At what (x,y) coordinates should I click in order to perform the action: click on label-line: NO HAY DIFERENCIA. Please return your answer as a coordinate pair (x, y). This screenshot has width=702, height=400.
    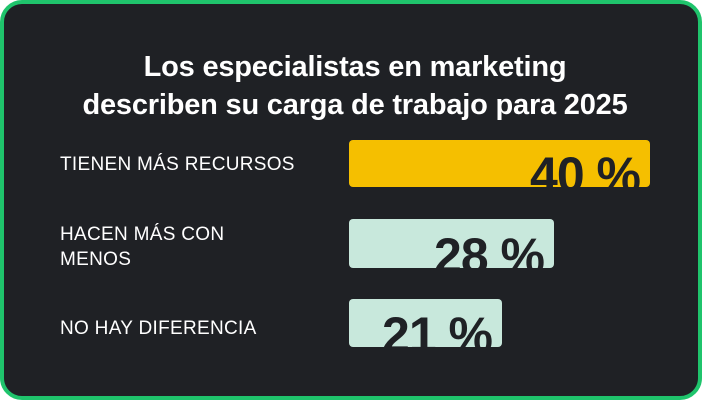
    Looking at the image, I should click on (158, 328).